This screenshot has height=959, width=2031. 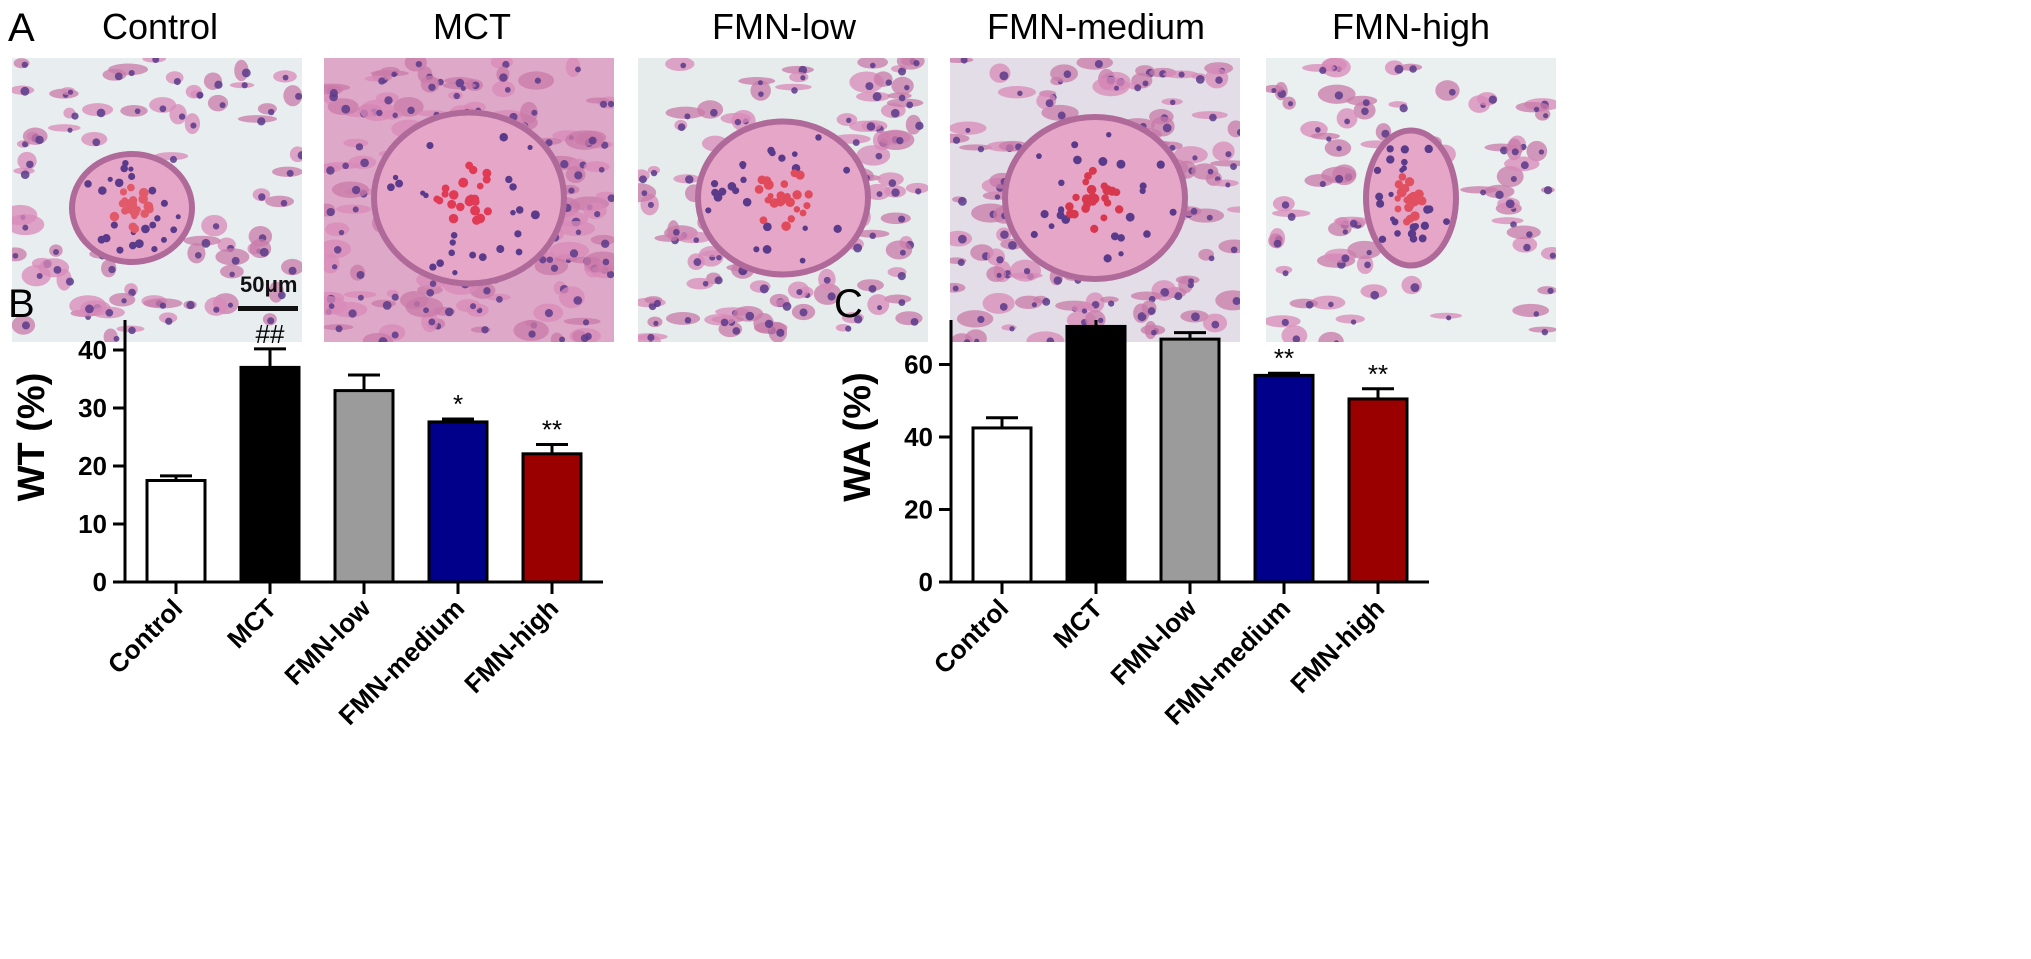 I want to click on micrograph-control: 50μm, so click(x=157, y=200).